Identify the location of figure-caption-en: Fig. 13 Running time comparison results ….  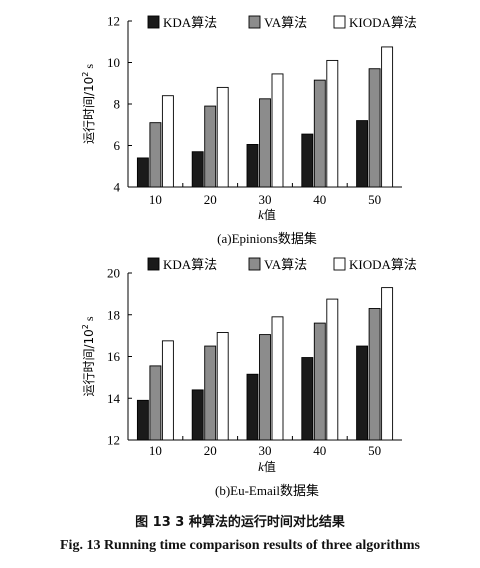
(240, 545).